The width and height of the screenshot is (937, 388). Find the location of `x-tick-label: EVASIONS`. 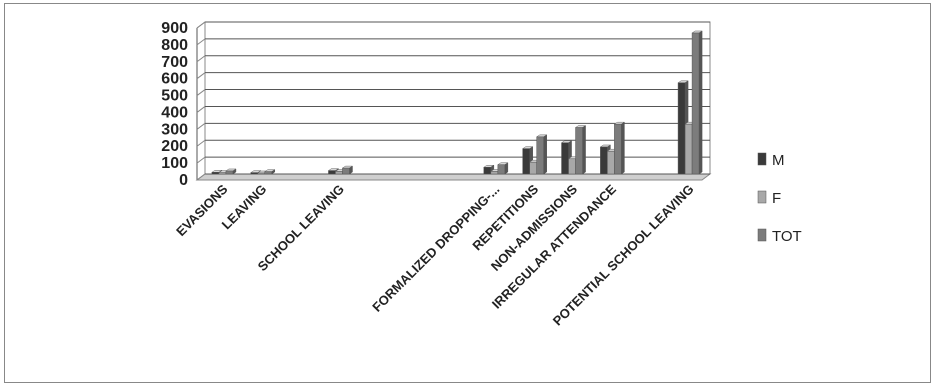

x-tick-label: EVASIONS is located at coordinates (202, 210).